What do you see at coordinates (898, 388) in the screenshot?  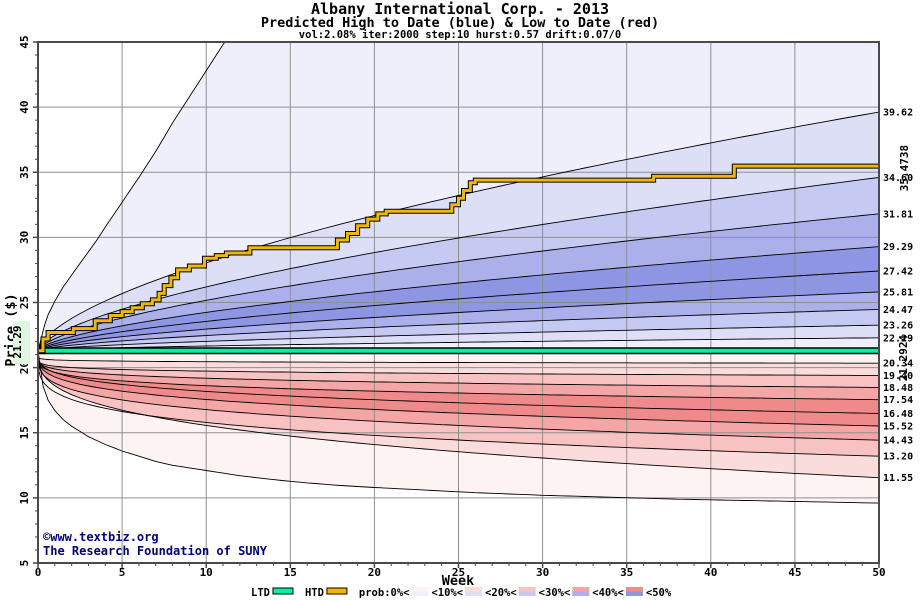 I see `quantile-label-18.48: 18.48` at bounding box center [898, 388].